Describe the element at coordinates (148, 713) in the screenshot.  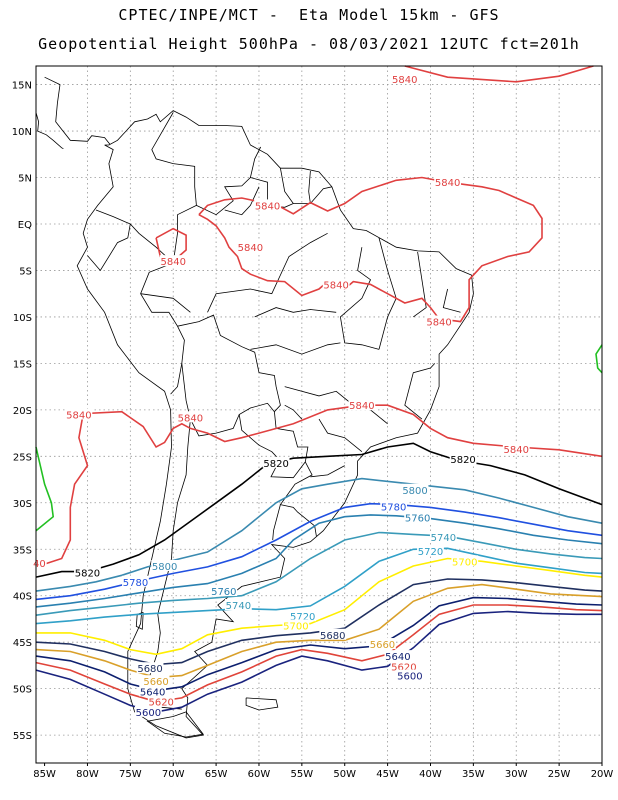
I see `contour-label: 5600` at that location.